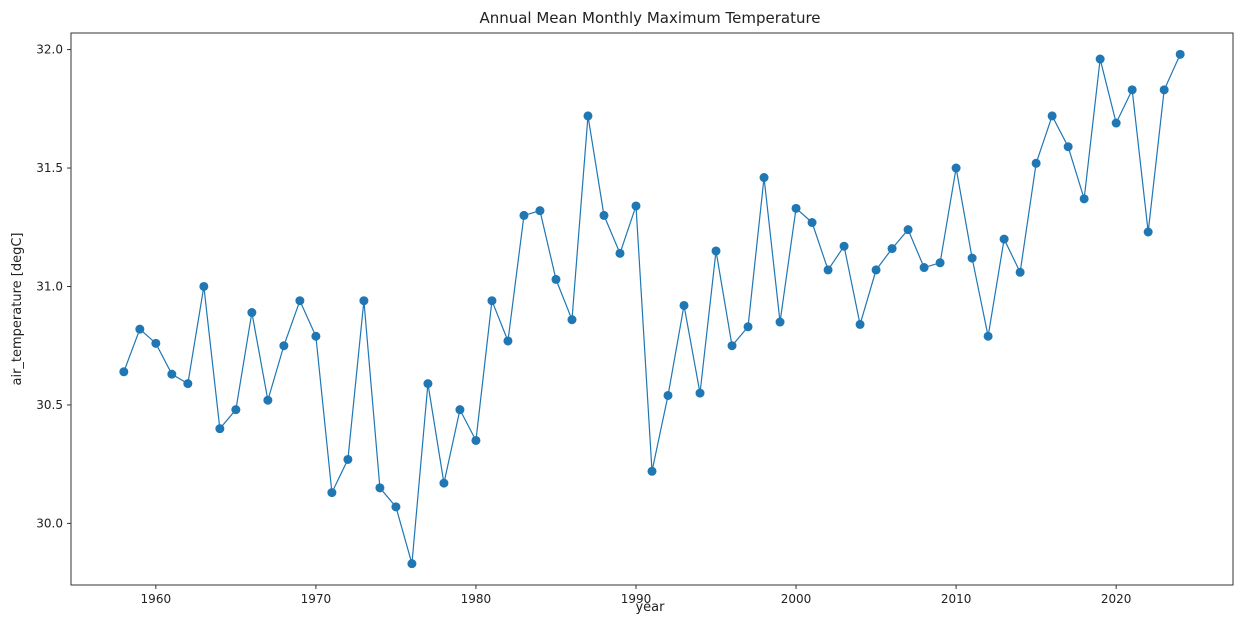 Image resolution: width=1242 pixels, height=624 pixels. What do you see at coordinates (650, 607) in the screenshot?
I see `x-axis-label: year` at bounding box center [650, 607].